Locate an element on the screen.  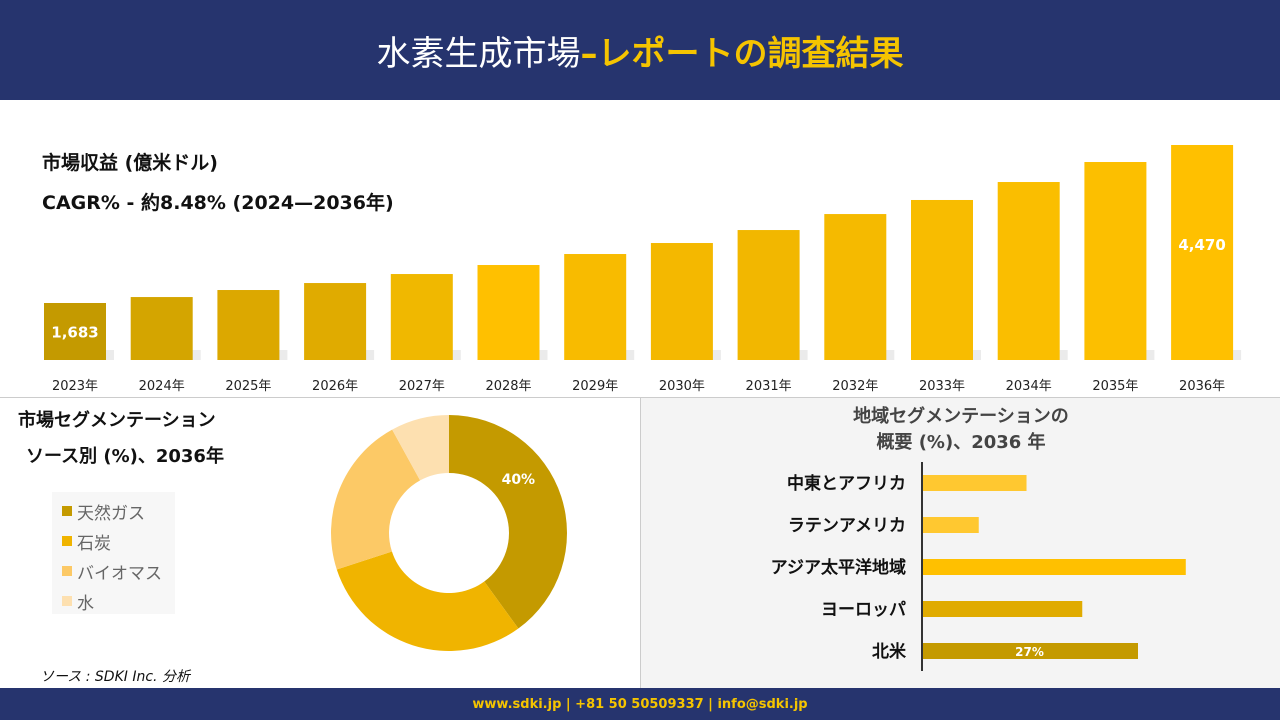
data-label: 1,683 is located at coordinates (74, 333).